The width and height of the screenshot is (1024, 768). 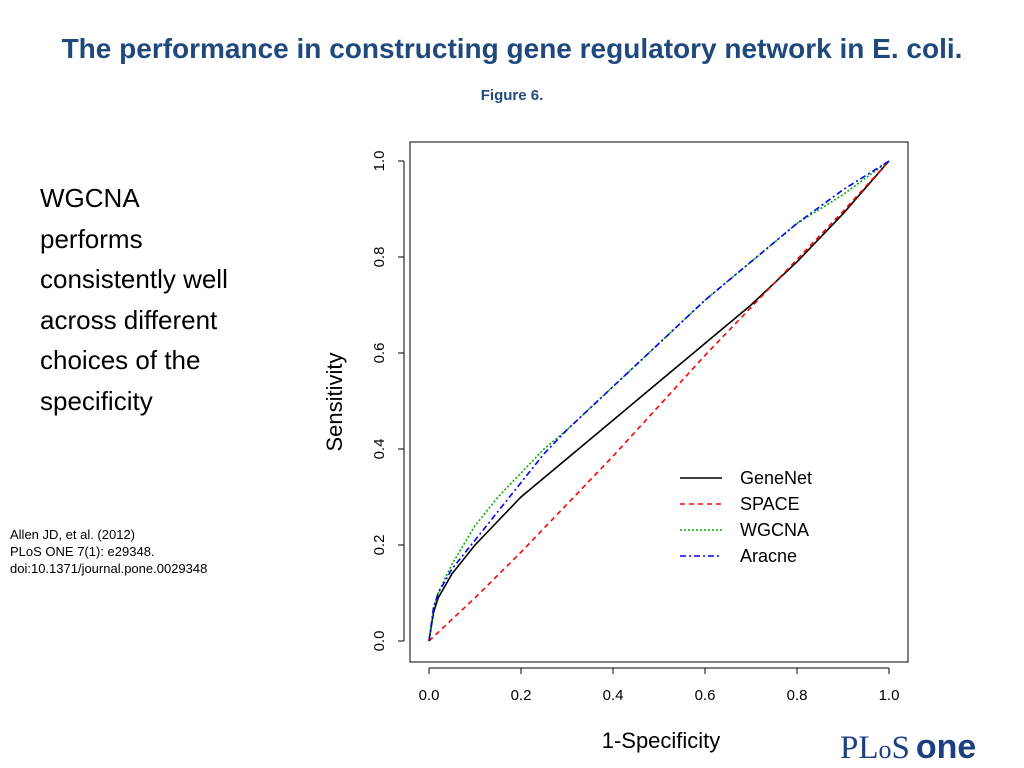 I want to click on body-line: performs, so click(x=91, y=238).